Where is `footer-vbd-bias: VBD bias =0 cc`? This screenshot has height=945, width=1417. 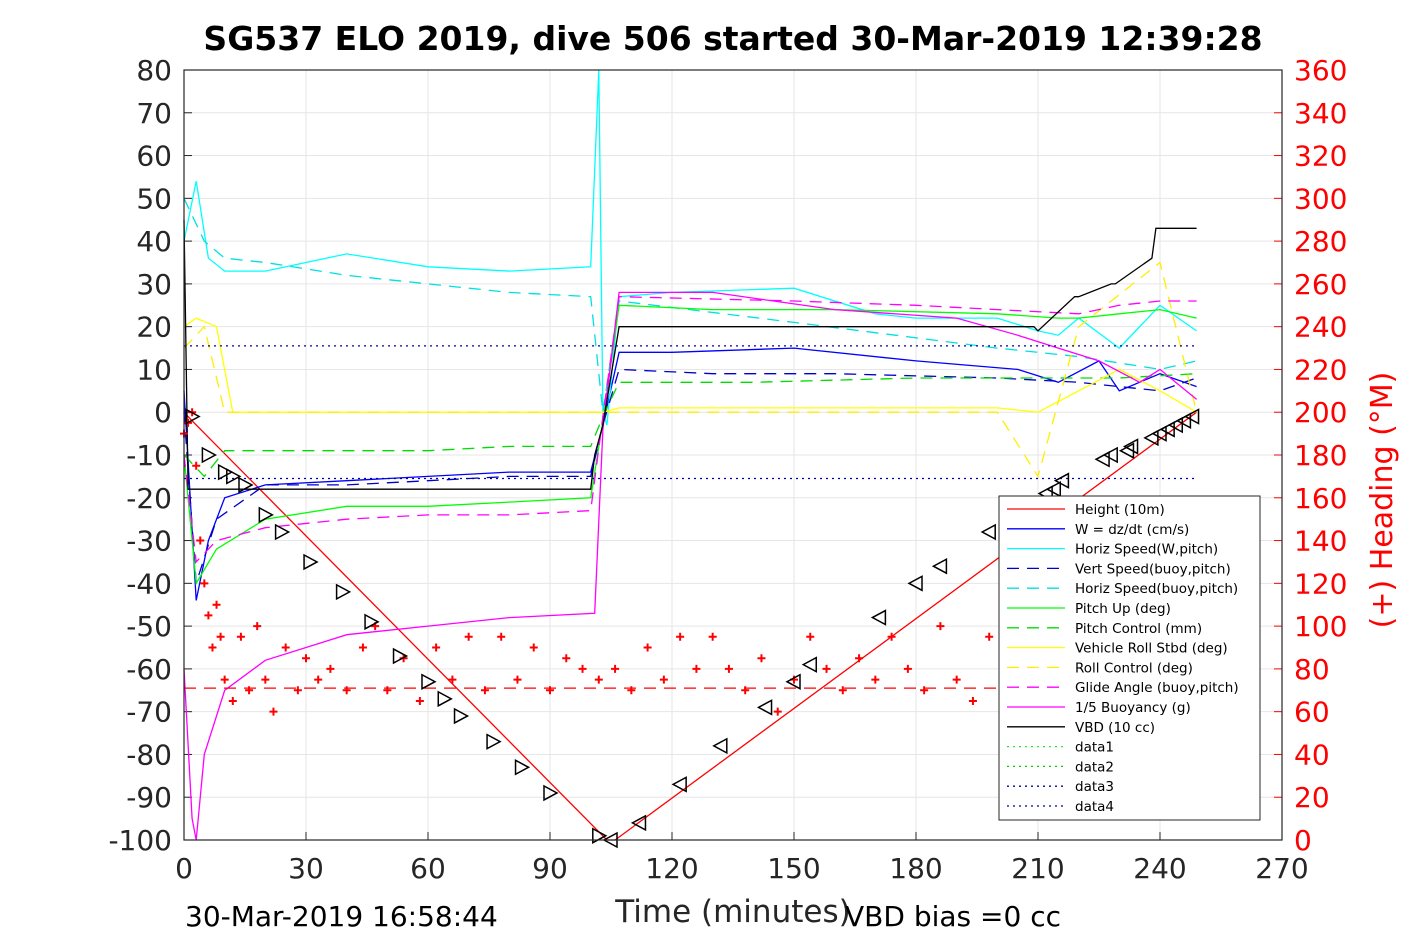 footer-vbd-bias: VBD bias =0 cc is located at coordinates (953, 916).